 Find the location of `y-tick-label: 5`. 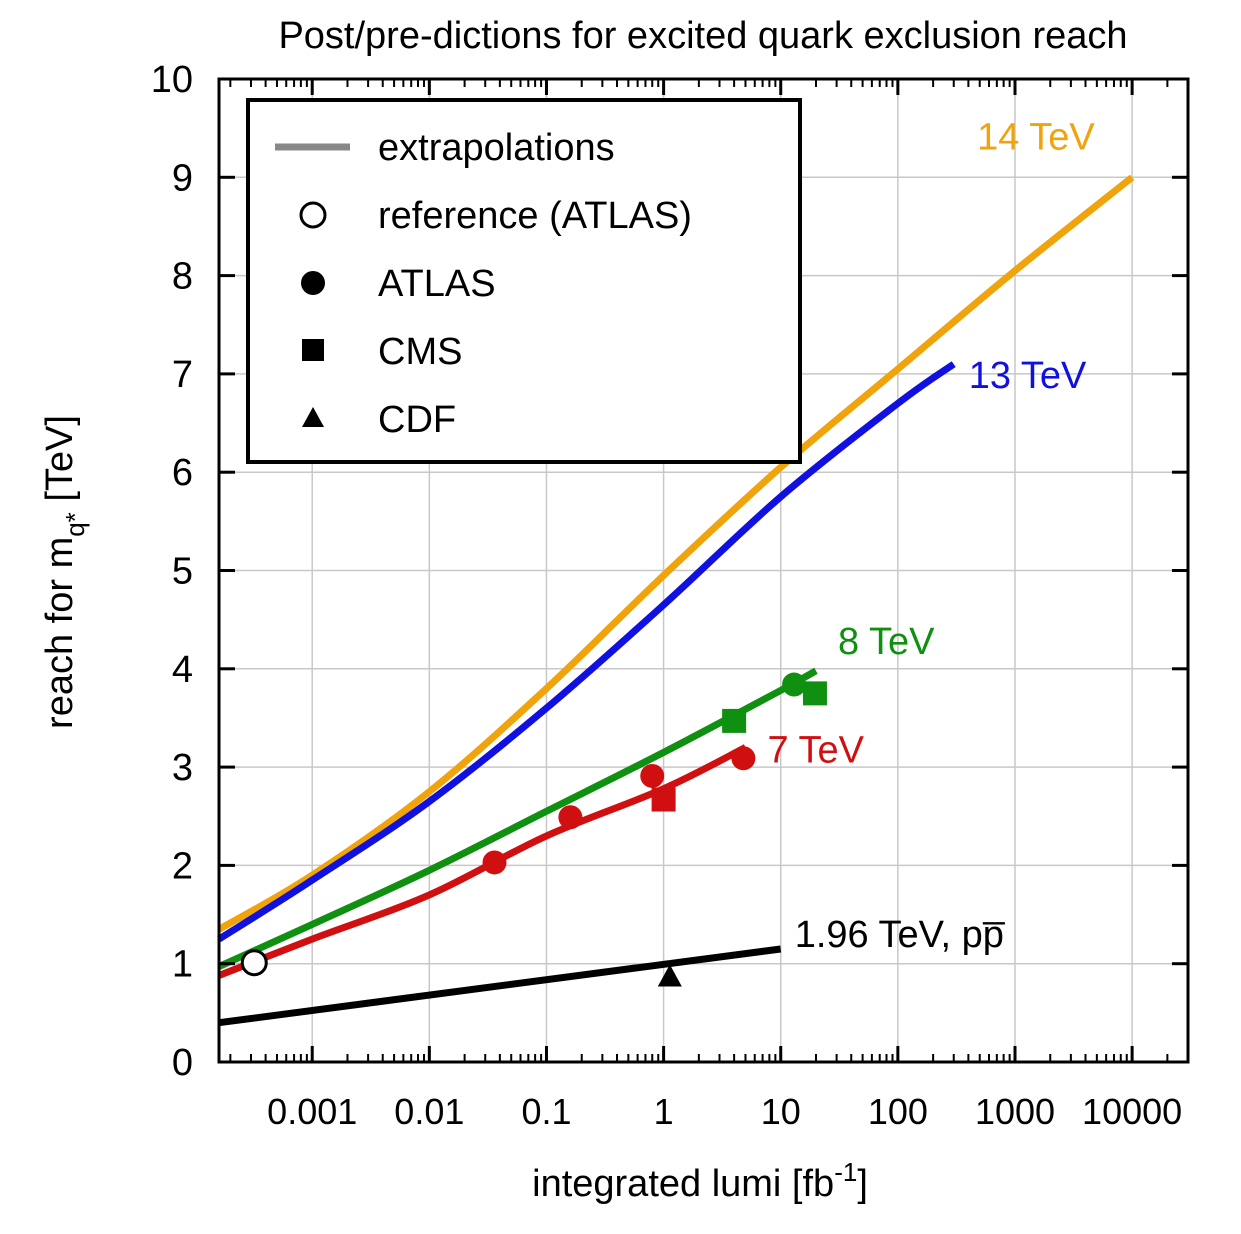

y-tick-label: 5 is located at coordinates (182, 572).